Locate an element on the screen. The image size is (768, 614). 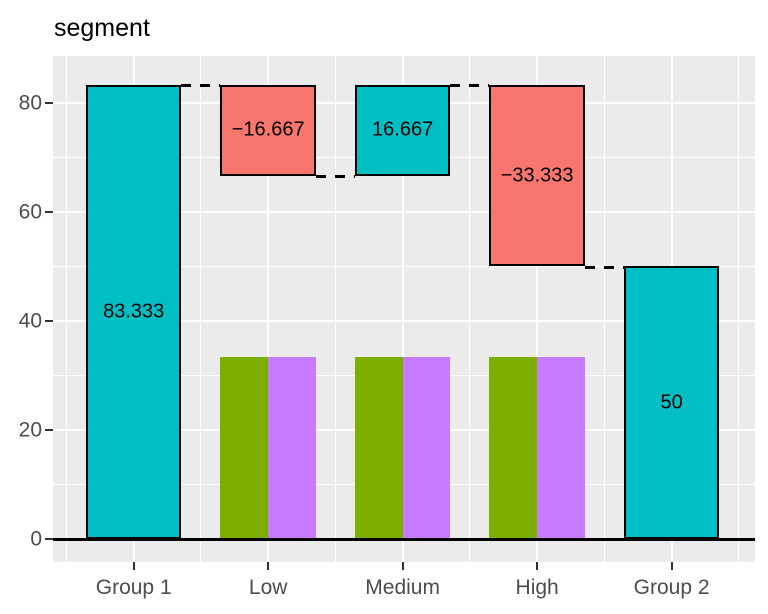
dodged-bar-series-purple-medium is located at coordinates (426, 448).